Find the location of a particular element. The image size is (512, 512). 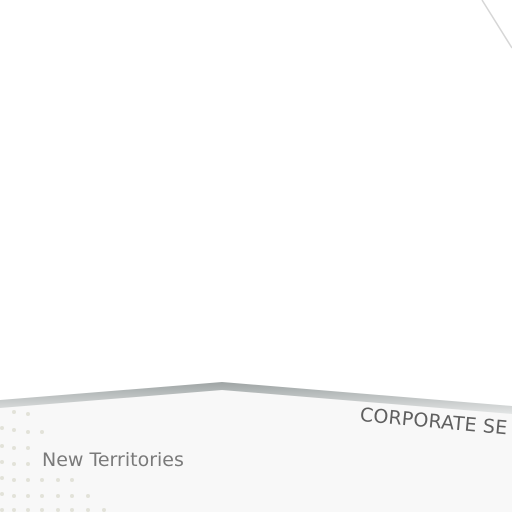

region-label: New Territories is located at coordinates (113, 460).